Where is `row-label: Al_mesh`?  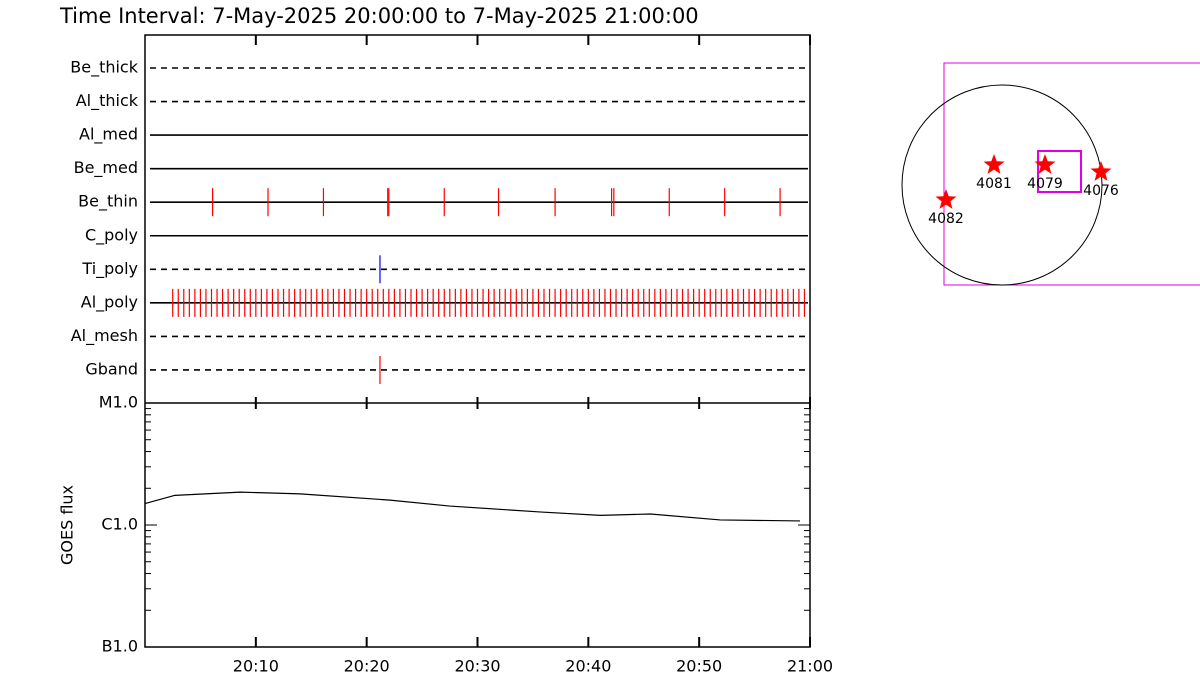 row-label: Al_mesh is located at coordinates (104, 336).